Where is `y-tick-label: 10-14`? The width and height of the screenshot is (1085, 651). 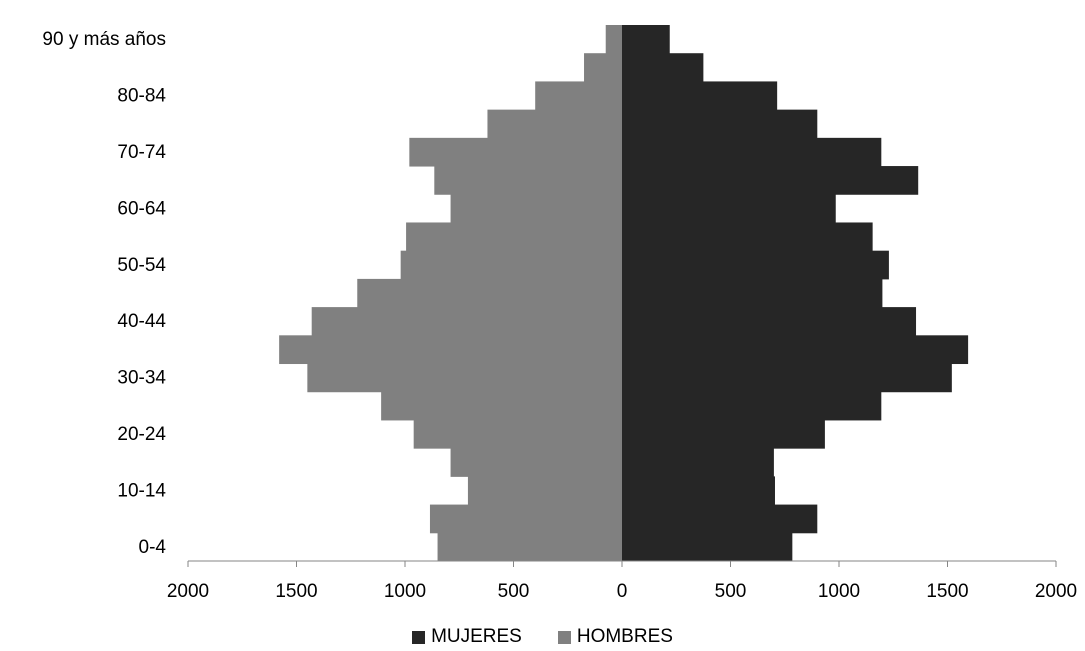
y-tick-label: 10-14 is located at coordinates (141, 490).